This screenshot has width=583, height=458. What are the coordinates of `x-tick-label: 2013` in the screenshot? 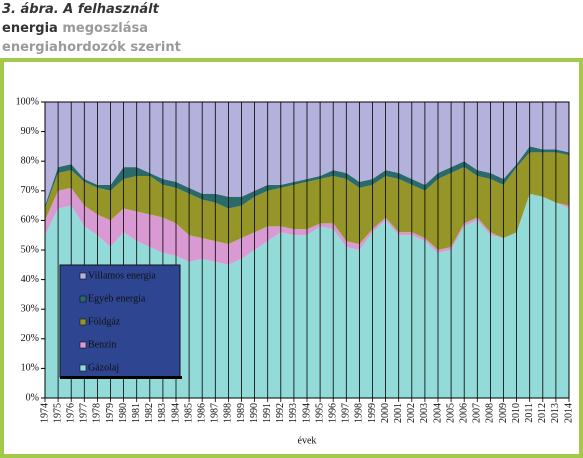 It's located at (555, 413).